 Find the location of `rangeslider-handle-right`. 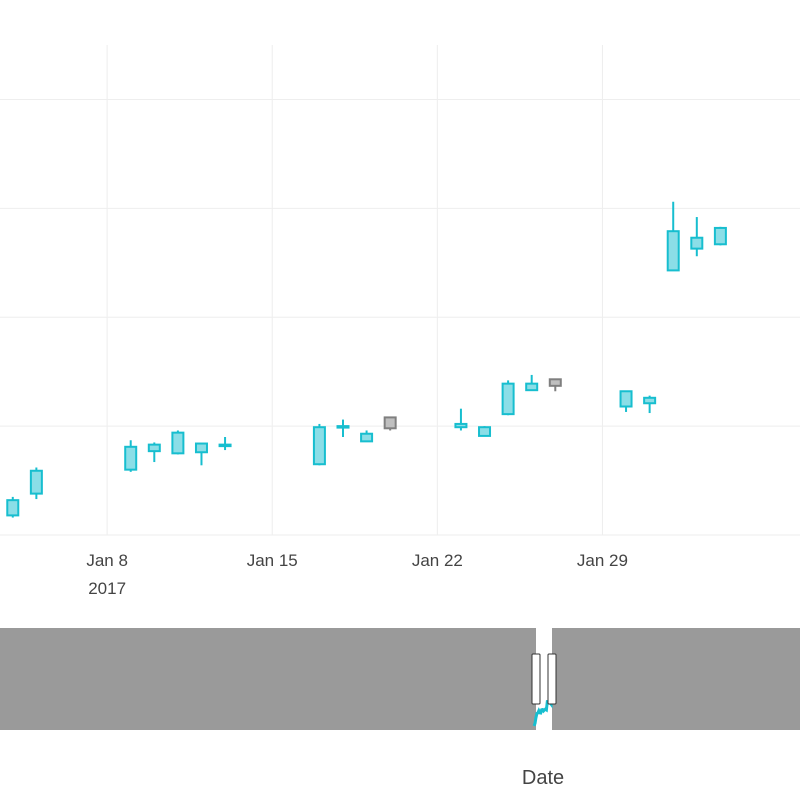

rangeslider-handle-right is located at coordinates (552, 679).